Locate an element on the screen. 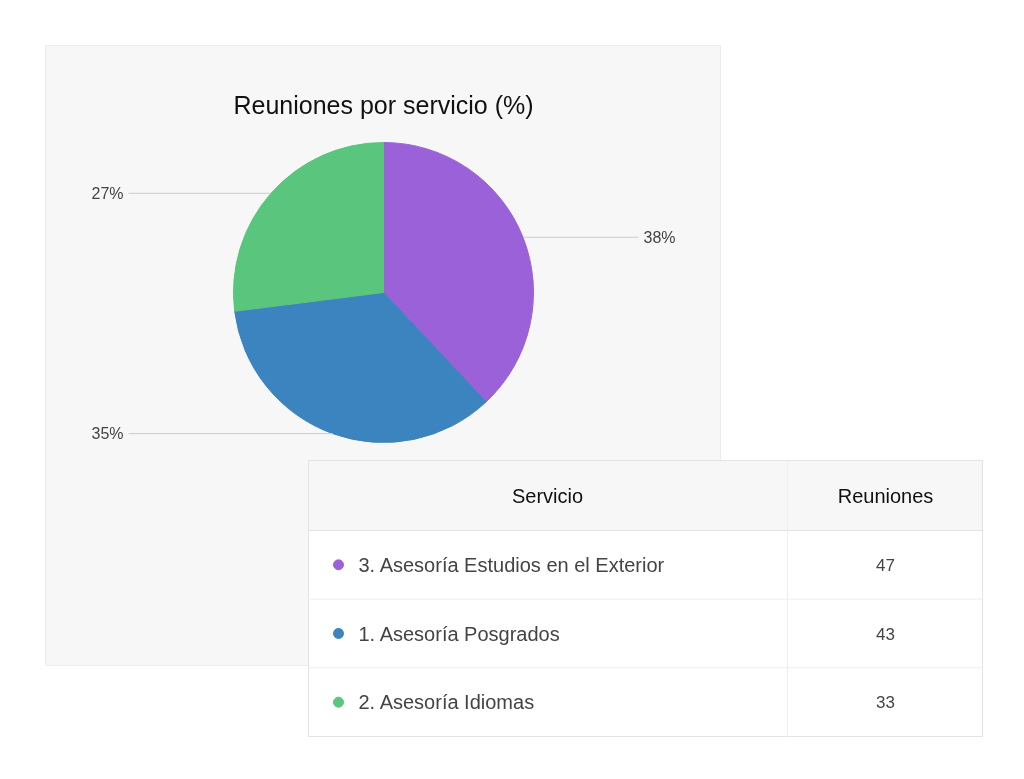  legend-label: 3. Asesoría Estudios en el Exterior is located at coordinates (511, 564).